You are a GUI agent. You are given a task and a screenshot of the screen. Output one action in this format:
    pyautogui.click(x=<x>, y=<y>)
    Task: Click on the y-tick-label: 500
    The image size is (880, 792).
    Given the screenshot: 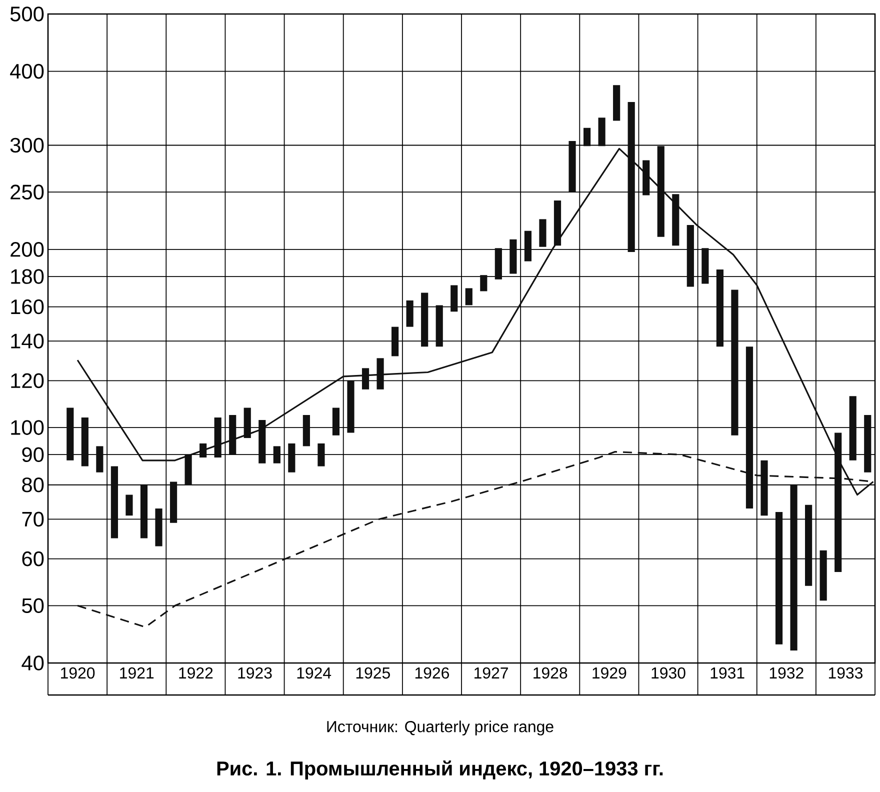 What is the action you would take?
    pyautogui.click(x=27, y=14)
    